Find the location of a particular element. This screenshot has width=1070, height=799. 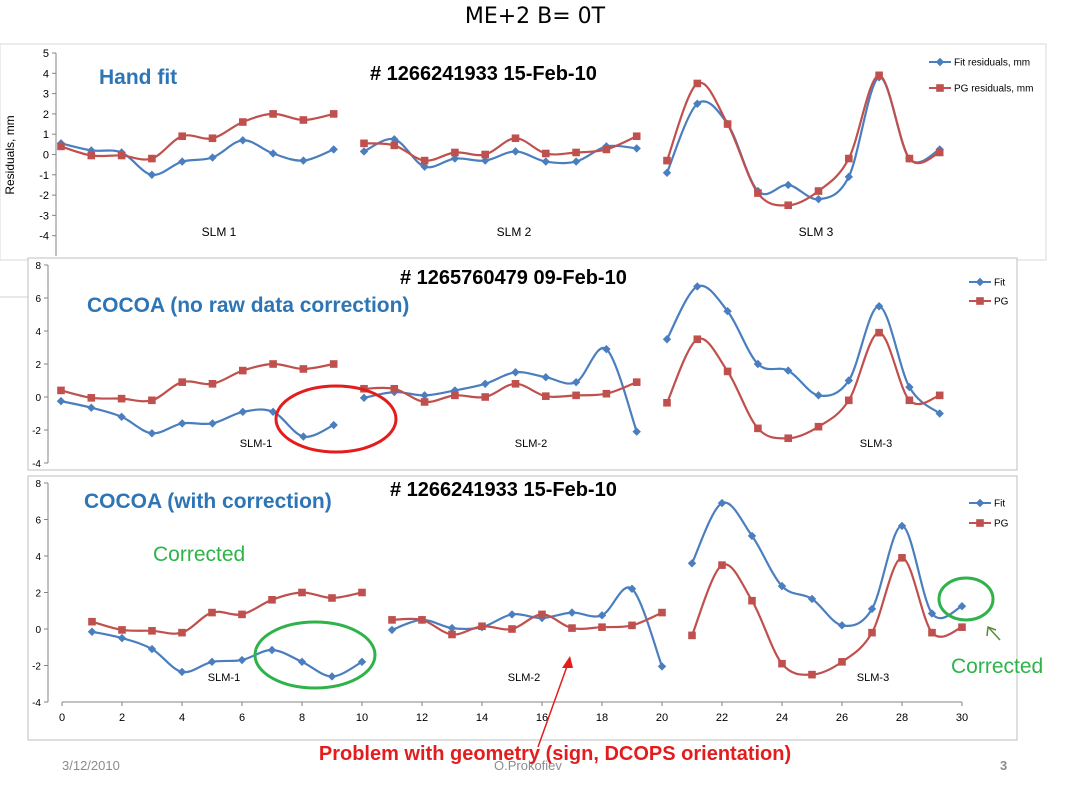

y-axis-title: Residuals, mm is located at coordinates (10, 154).